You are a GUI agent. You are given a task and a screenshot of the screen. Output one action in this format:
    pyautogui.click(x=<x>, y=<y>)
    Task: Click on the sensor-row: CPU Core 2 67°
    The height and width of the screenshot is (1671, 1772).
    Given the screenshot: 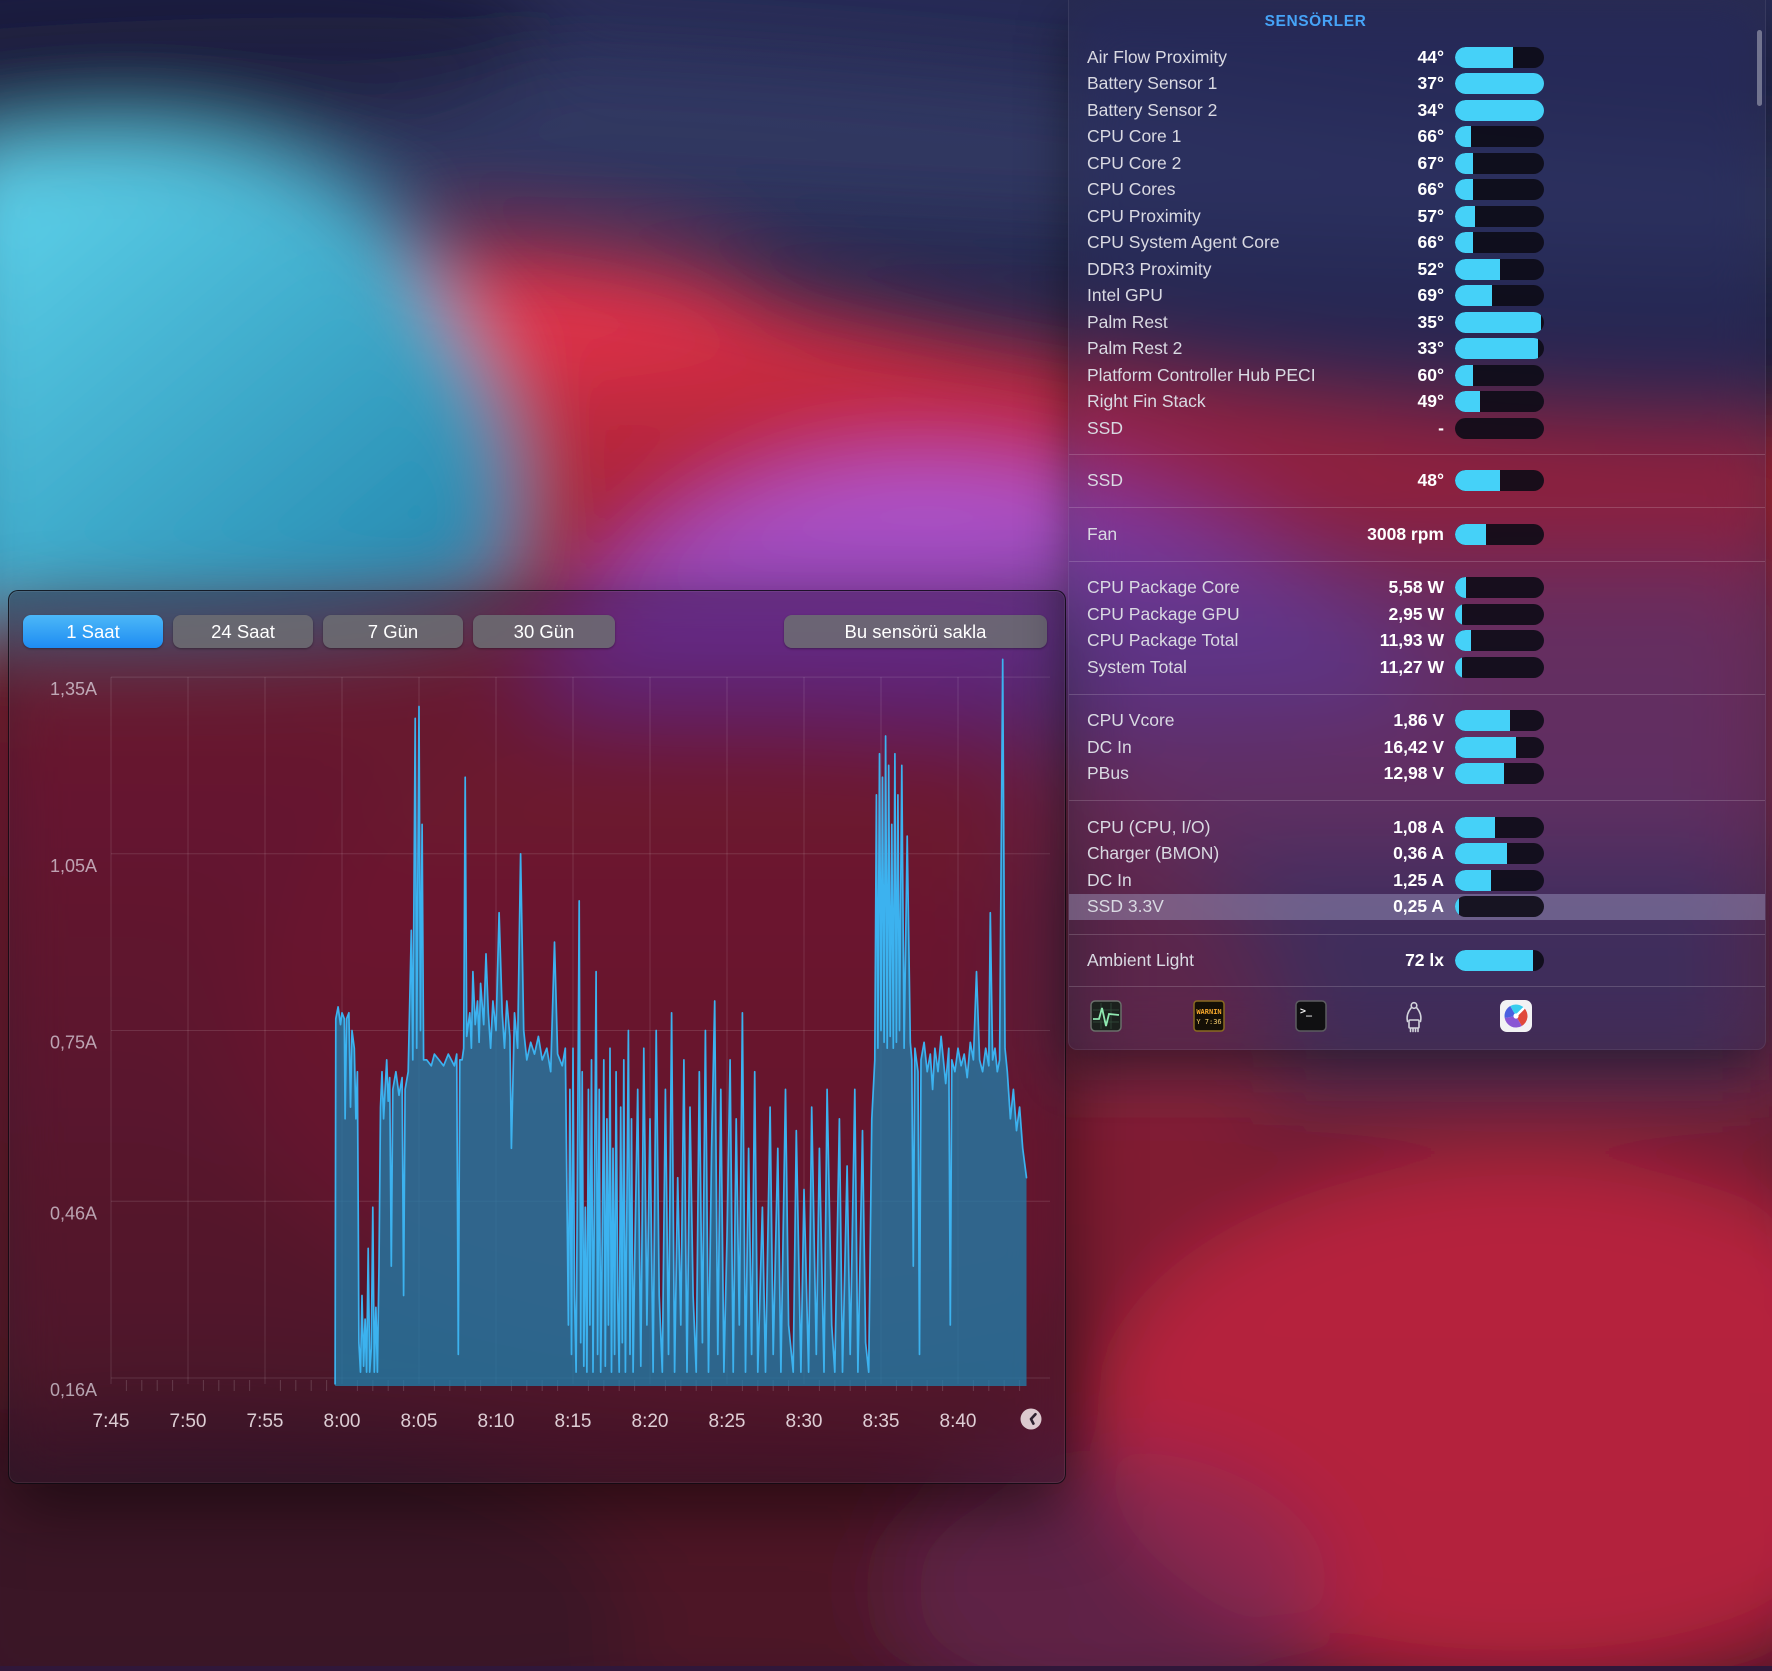 What is the action you would take?
    pyautogui.click(x=1417, y=163)
    